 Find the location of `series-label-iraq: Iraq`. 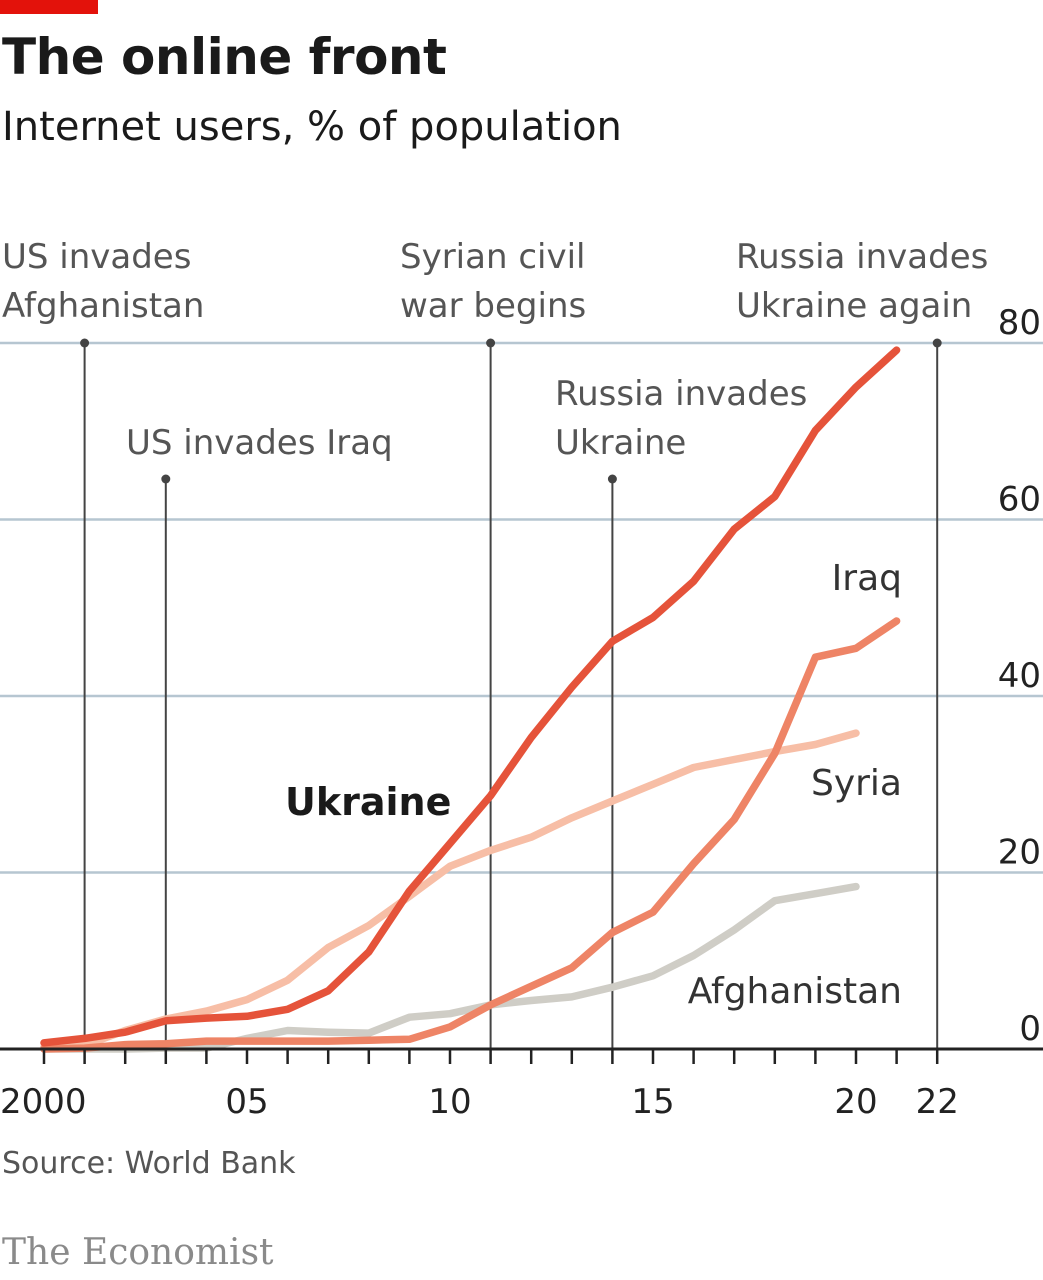

series-label-iraq: Iraq is located at coordinates (867, 578).